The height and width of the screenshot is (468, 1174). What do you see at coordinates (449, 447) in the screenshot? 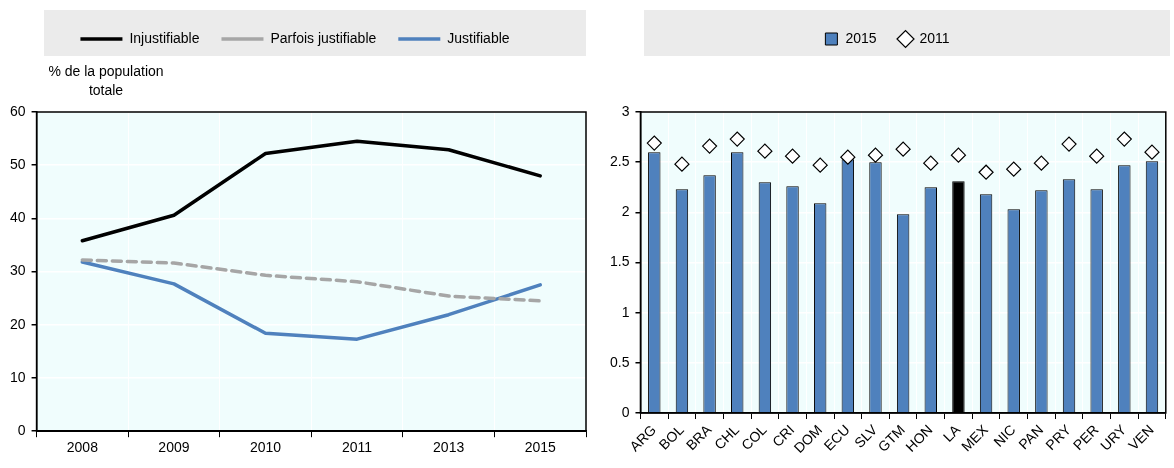
I see `x-tick-label: 2013` at bounding box center [449, 447].